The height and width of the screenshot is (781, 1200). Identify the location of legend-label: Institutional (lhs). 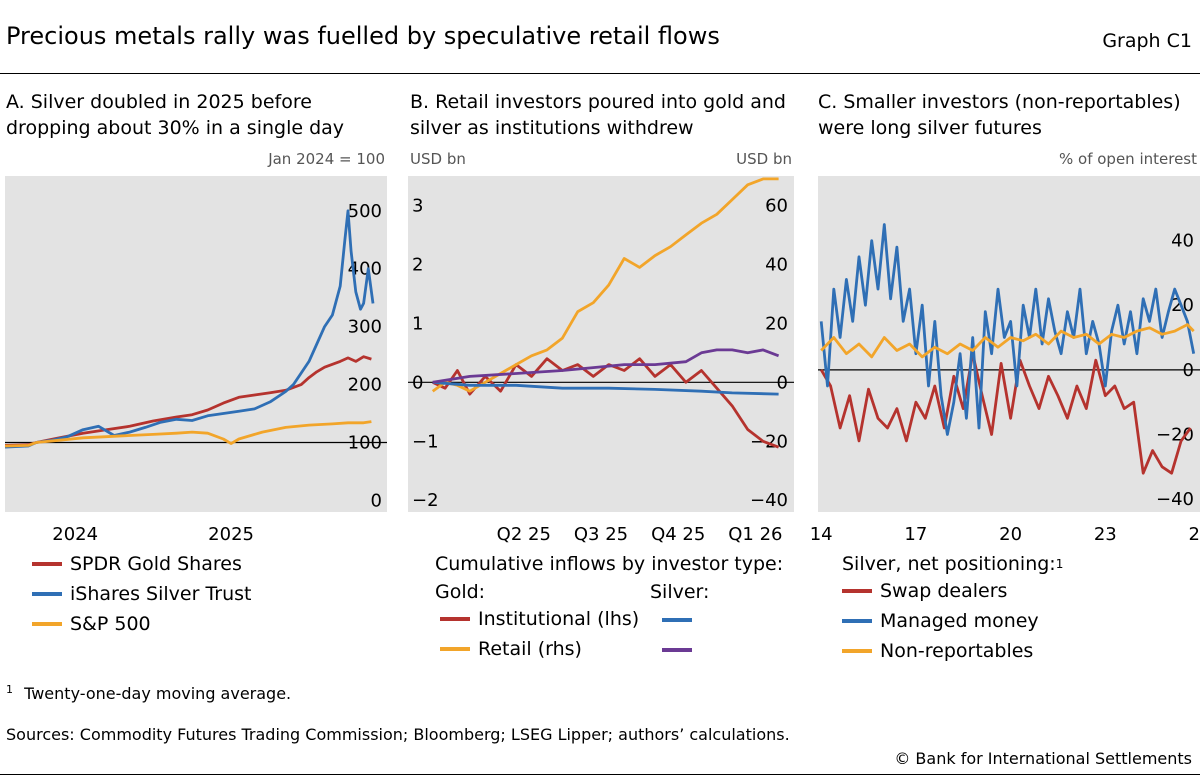
(559, 619).